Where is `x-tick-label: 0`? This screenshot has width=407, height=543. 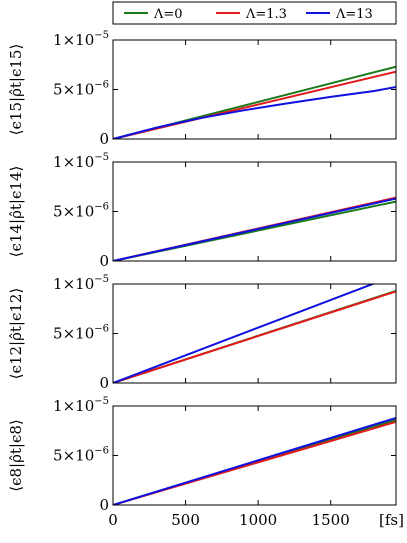
x-tick-label: 0 is located at coordinates (113, 520).